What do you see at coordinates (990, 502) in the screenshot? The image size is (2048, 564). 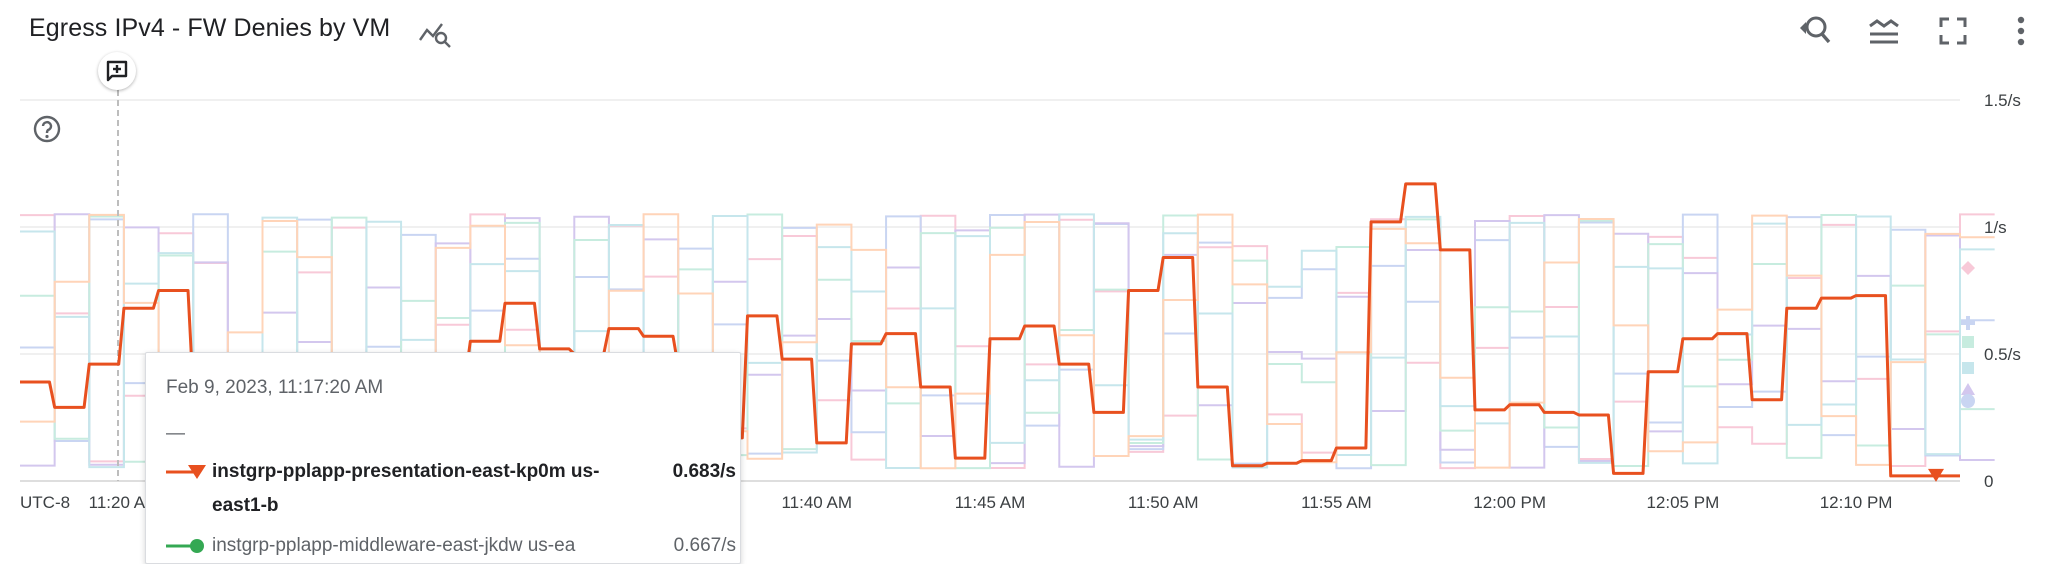 I see `x-tick-label: 11:45 AM` at bounding box center [990, 502].